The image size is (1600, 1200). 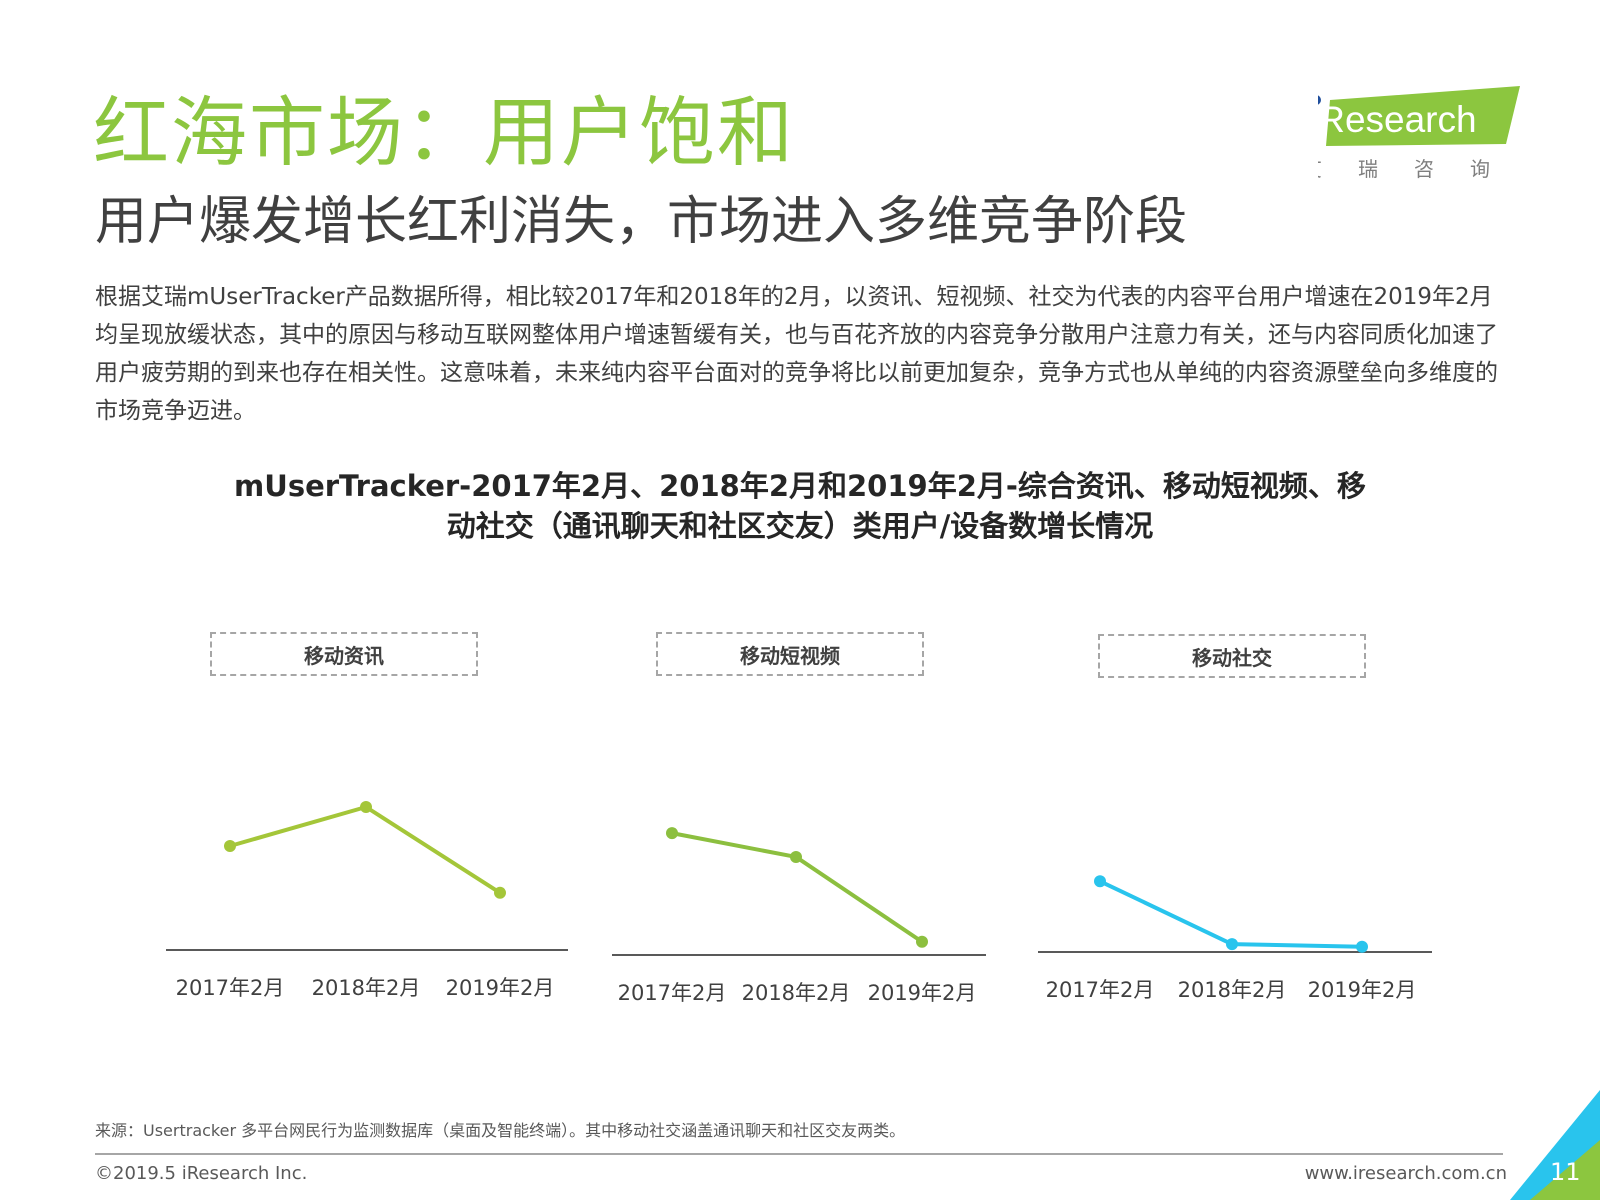 I want to click on x-tick-label-mobile-news-3: 2019年2月, so click(x=500, y=988).